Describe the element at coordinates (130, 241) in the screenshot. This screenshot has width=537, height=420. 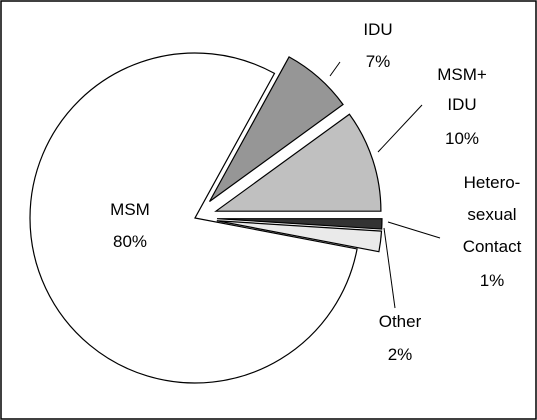
I see `value-label: 80%` at that location.